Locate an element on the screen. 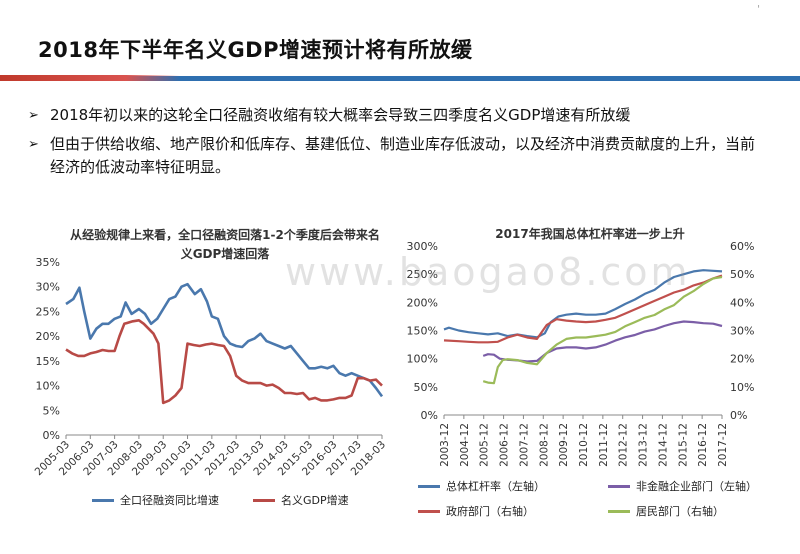 This screenshot has height=554, width=800. legend-label: 全口径融资同比增速 is located at coordinates (169, 500).